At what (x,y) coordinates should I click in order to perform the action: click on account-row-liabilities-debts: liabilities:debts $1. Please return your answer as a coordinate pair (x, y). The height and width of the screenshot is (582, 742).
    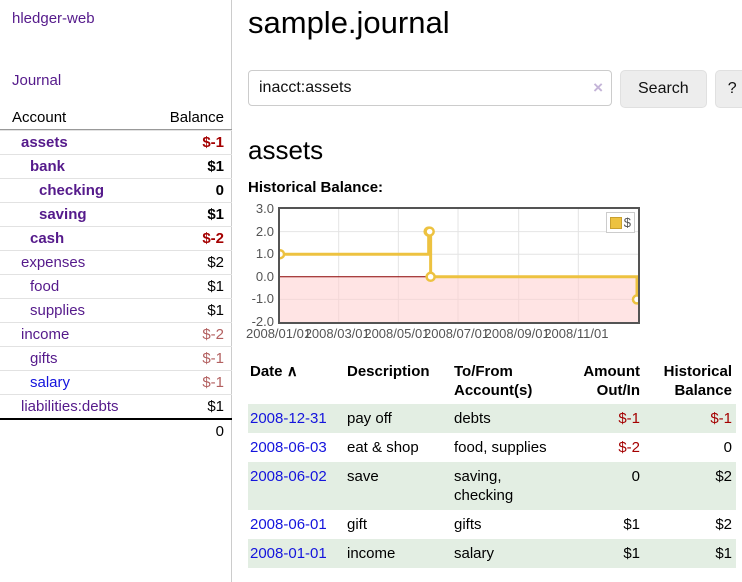
    Looking at the image, I should click on (116, 406).